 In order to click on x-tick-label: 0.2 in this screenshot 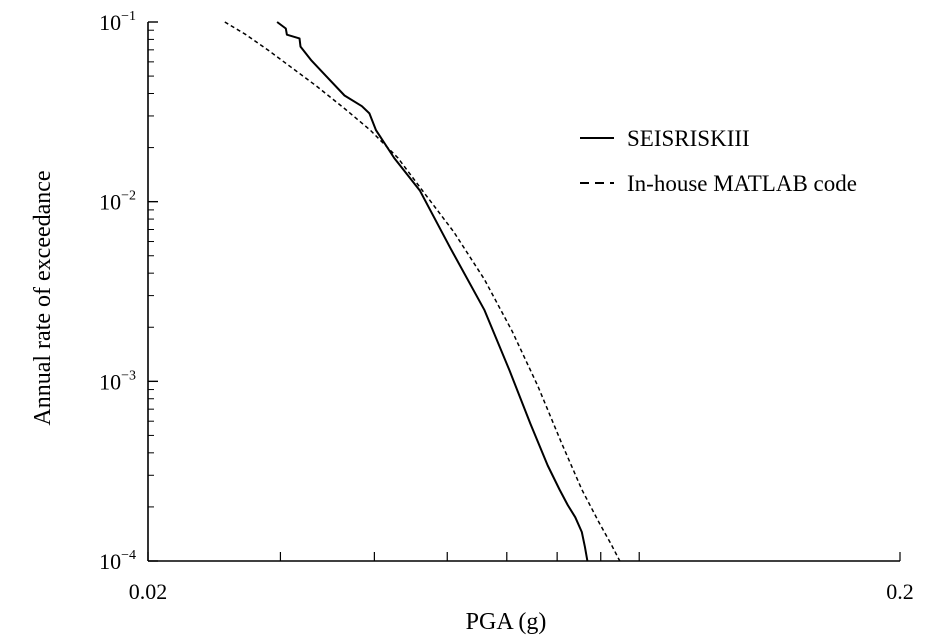, I will do `click(900, 591)`.